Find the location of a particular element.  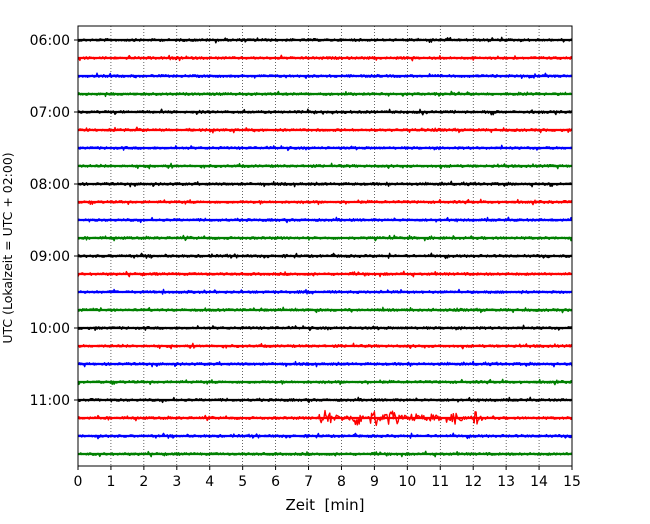

x-tick-label-13: 13 is located at coordinates (506, 482).